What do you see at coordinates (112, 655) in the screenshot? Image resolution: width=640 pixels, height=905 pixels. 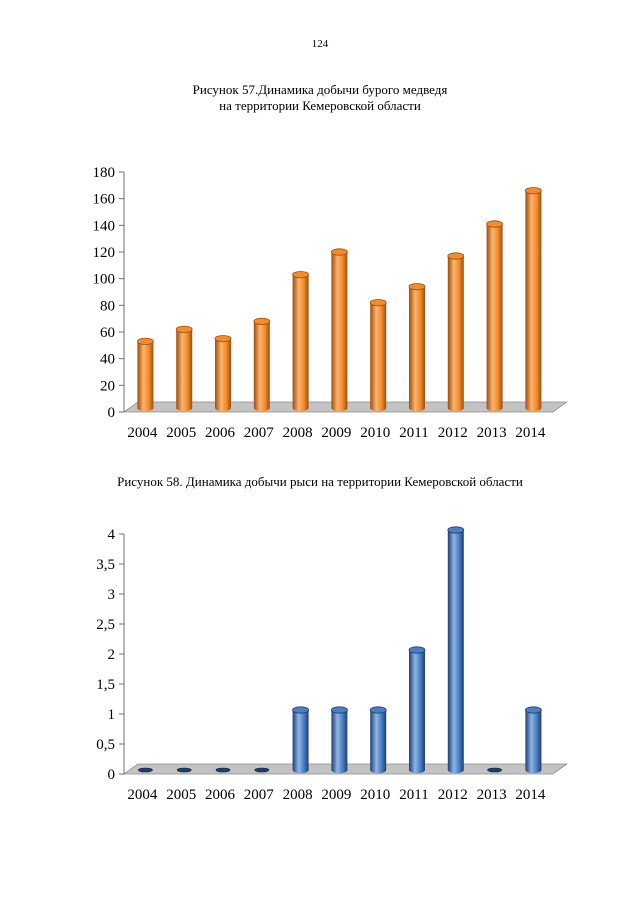 I see `y-tick-label: 2` at bounding box center [112, 655].